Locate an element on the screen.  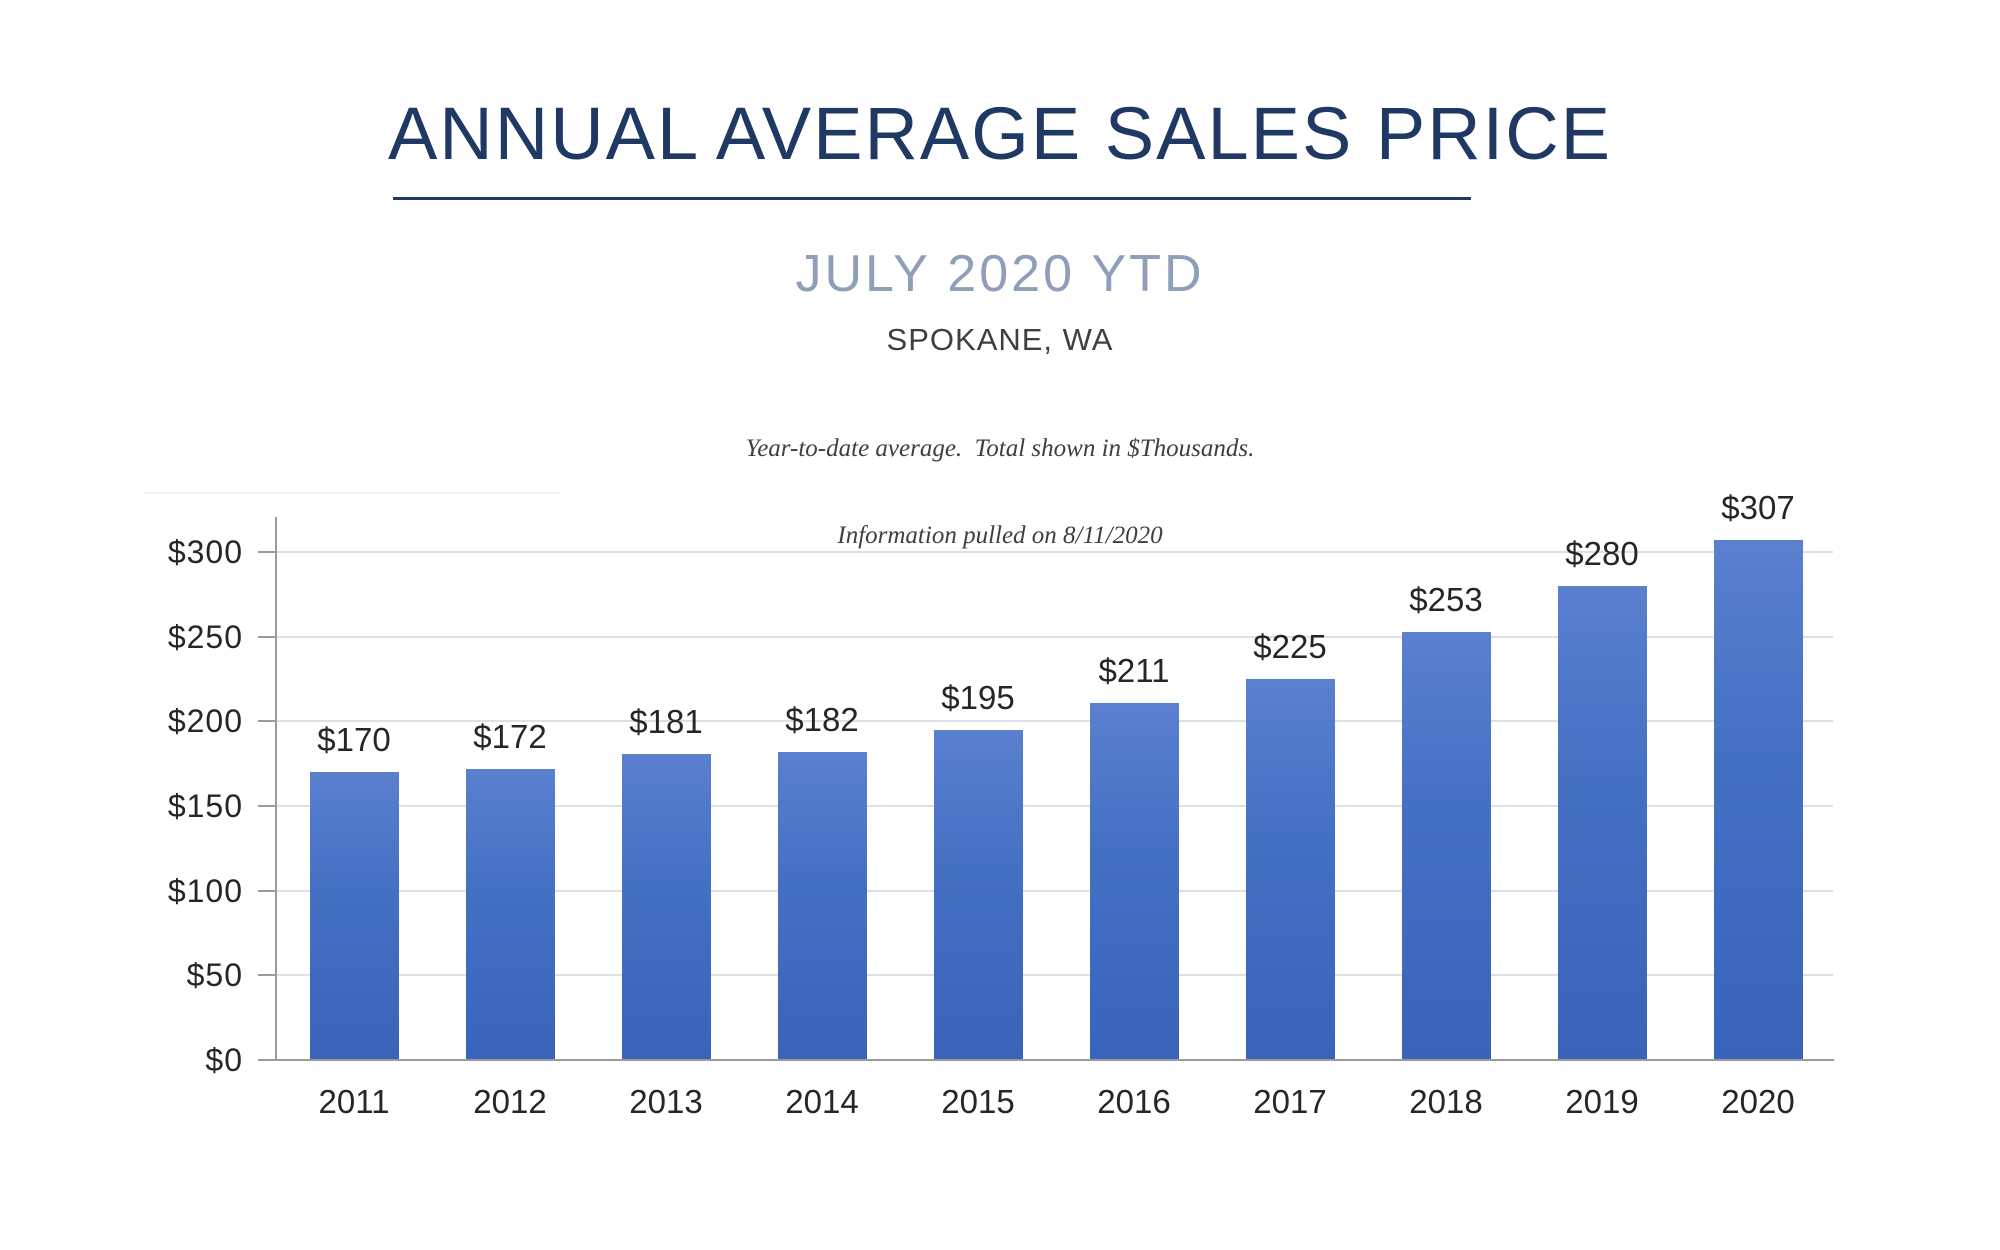
chart-note-line2: Information pulled on 8/11/2020 is located at coordinates (1000, 535).